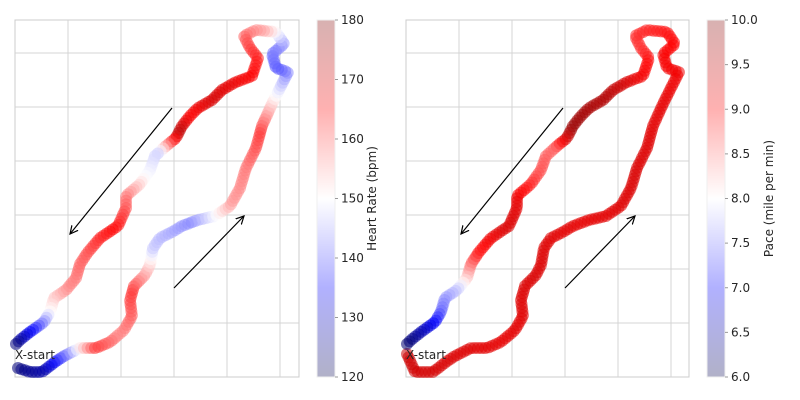 This screenshot has width=800, height=400. What do you see at coordinates (716, 198) in the screenshot?
I see `colorbar-pace-gradient` at bounding box center [716, 198].